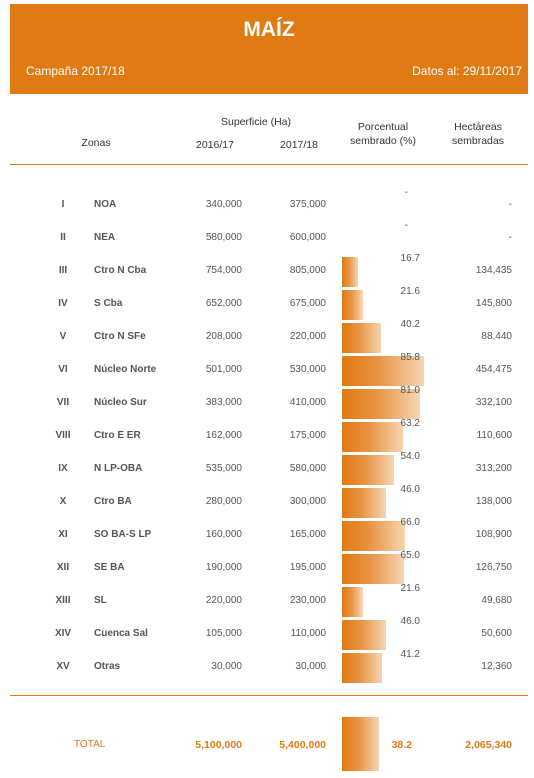  Describe the element at coordinates (63, 501) in the screenshot. I see `row-roman-numeral: X` at that location.